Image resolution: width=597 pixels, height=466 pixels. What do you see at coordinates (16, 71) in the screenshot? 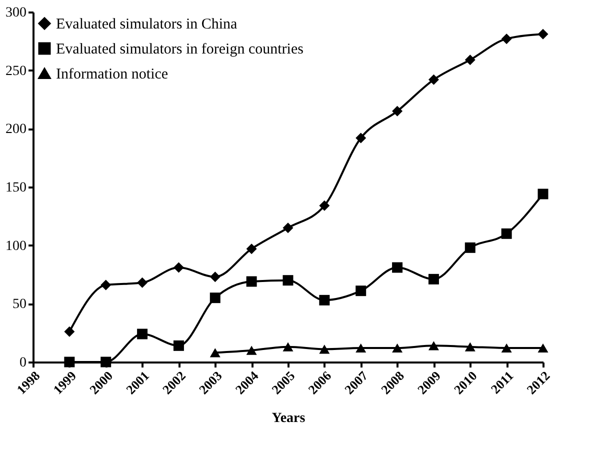
I see `y-tick-label: 250` at bounding box center [16, 71].